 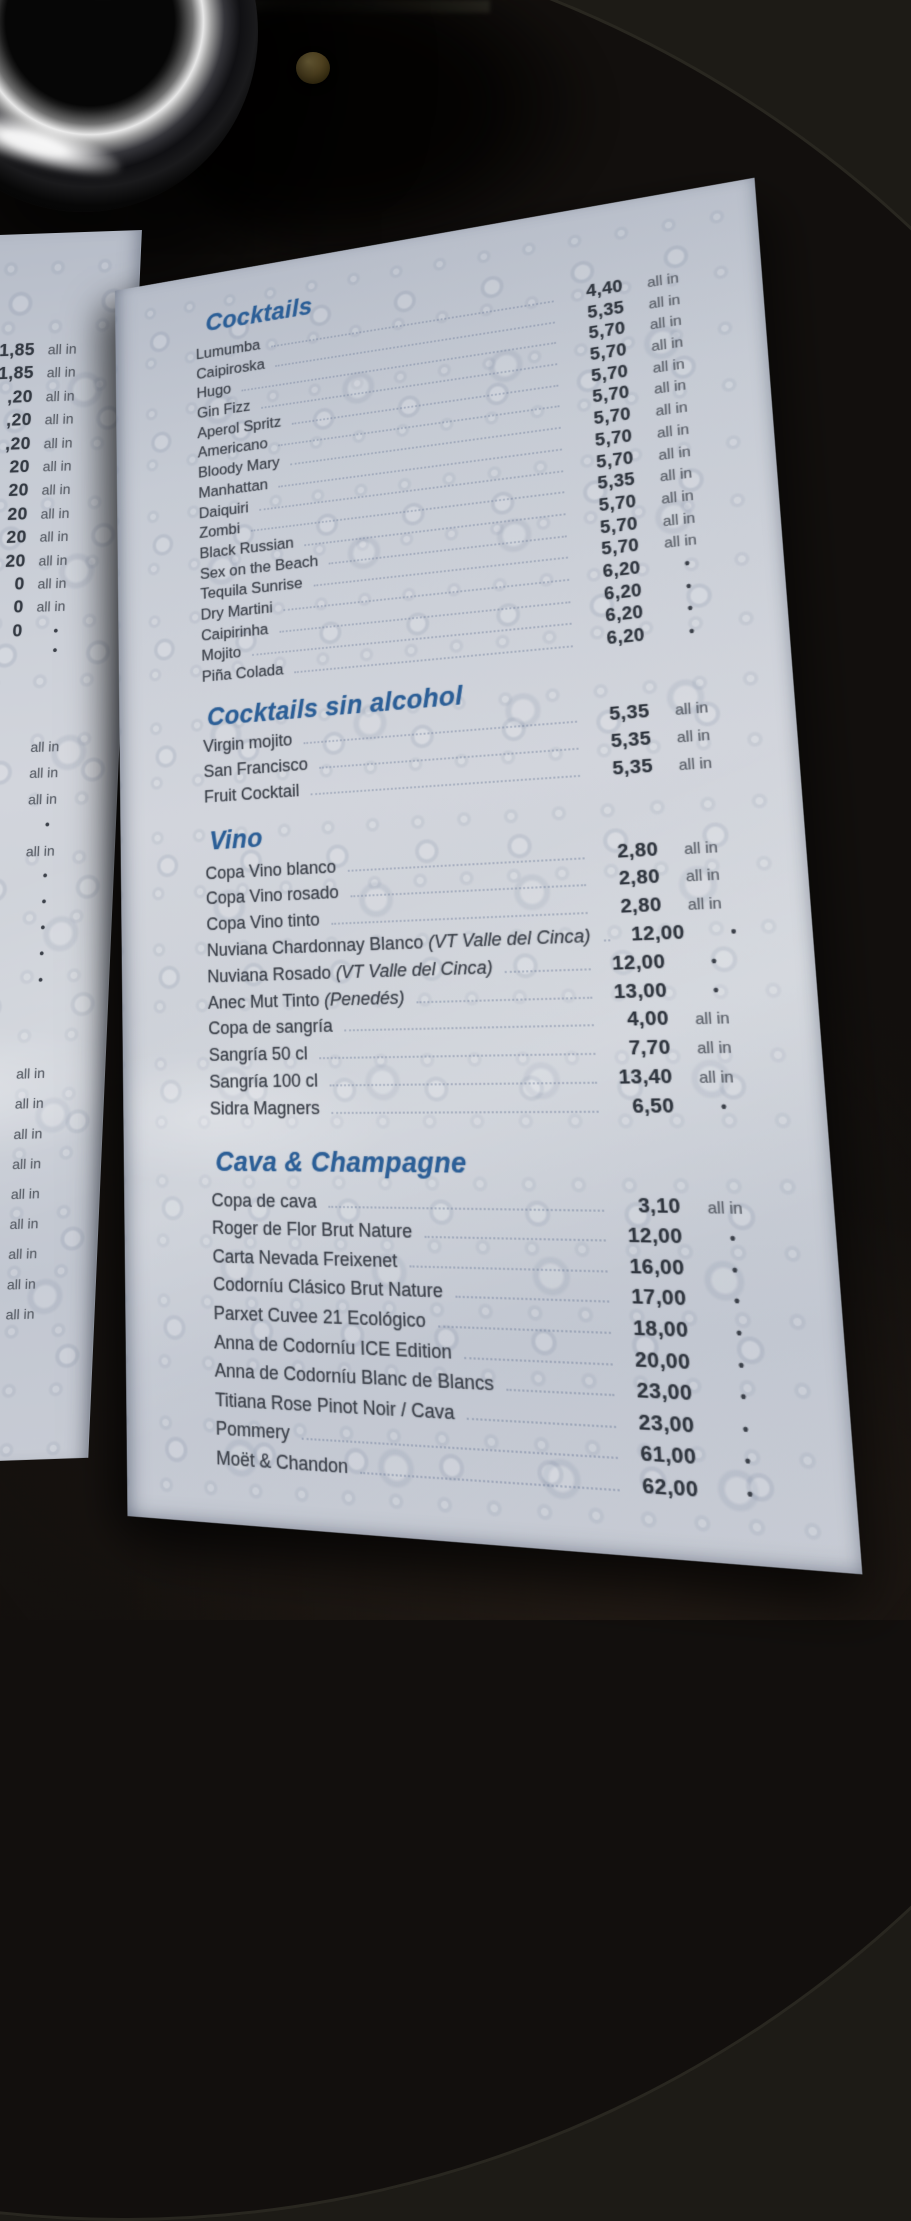 What do you see at coordinates (263, 922) in the screenshot?
I see `item-name: Copa Vino tinto` at bounding box center [263, 922].